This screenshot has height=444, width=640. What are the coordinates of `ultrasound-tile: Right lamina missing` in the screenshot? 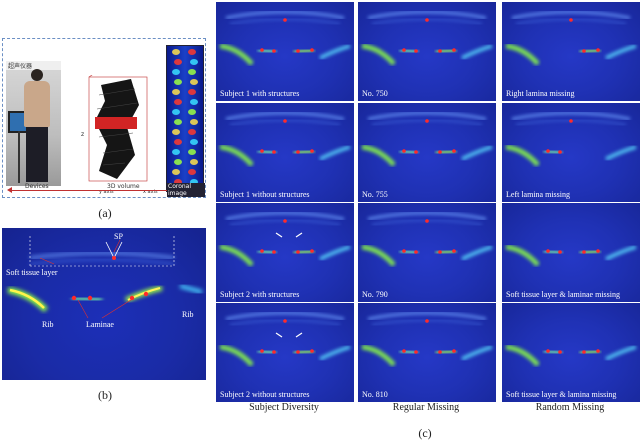 It's located at (571, 51).